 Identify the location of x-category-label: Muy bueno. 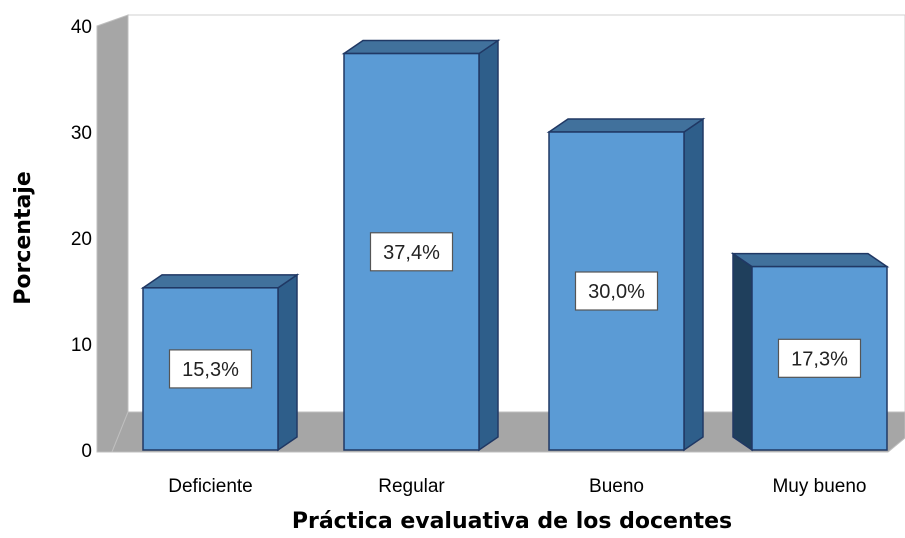
(819, 486).